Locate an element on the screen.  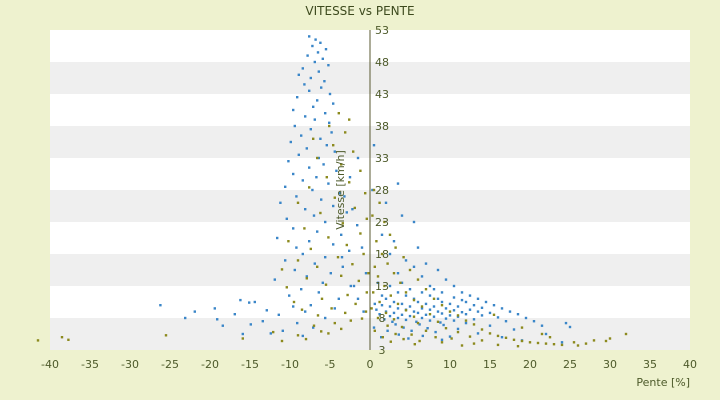
x-axis-label: Pente [%] is located at coordinates (663, 382).